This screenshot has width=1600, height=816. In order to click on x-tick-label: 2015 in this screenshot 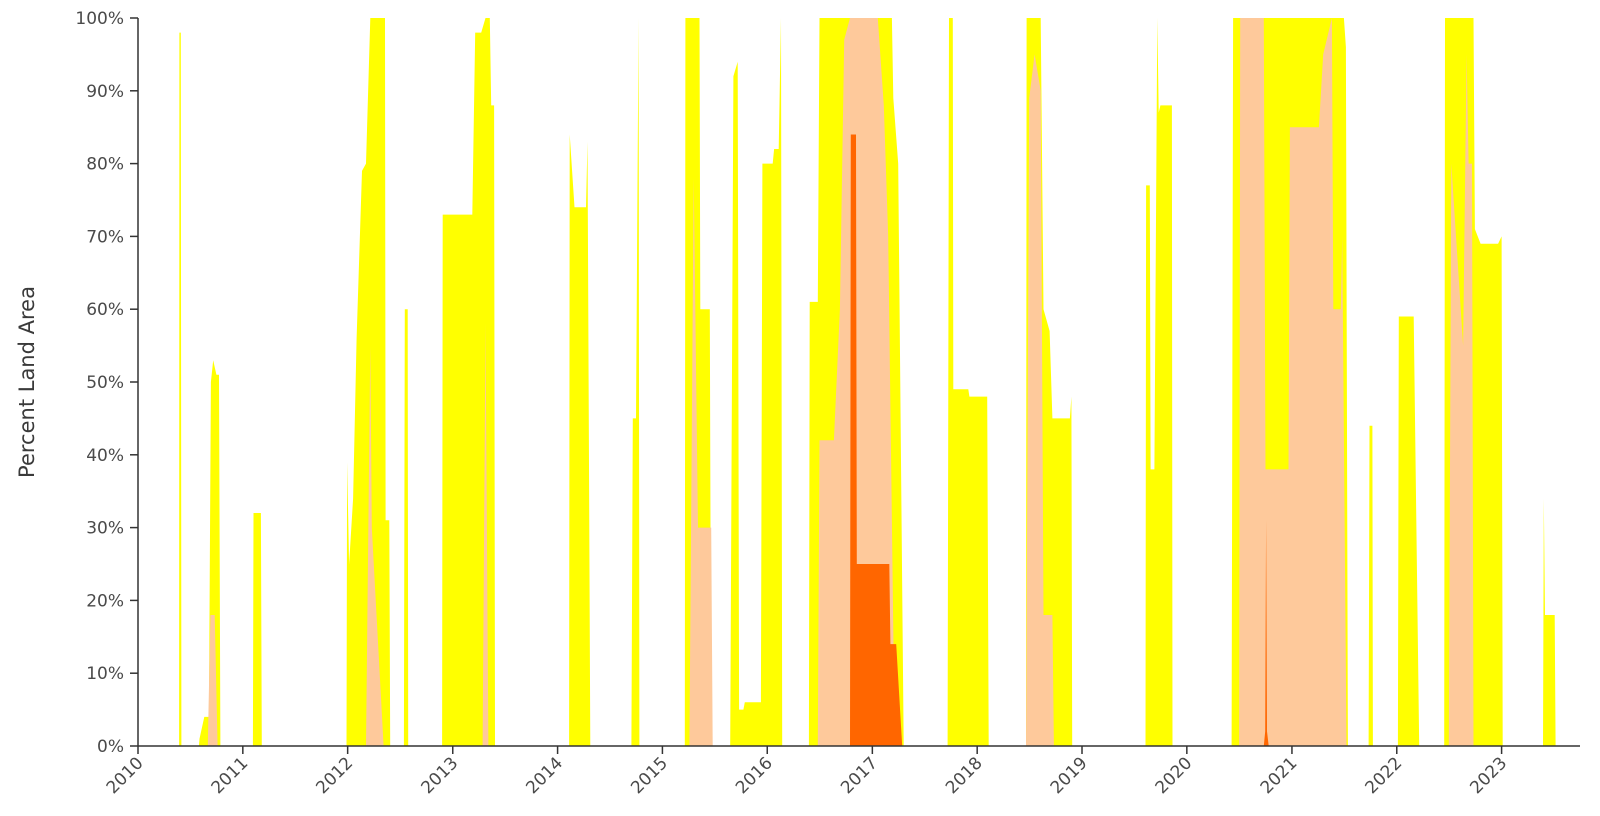, I will do `click(649, 775)`.